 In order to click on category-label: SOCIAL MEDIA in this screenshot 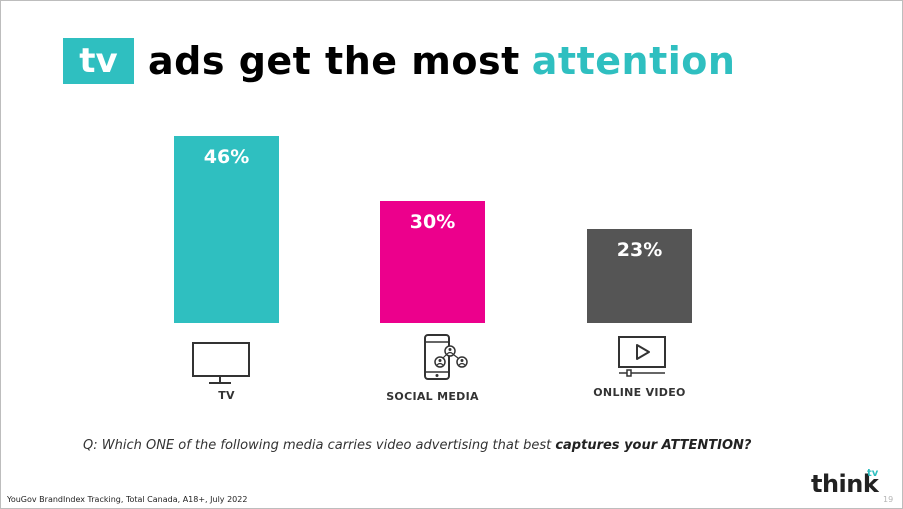, I will do `click(432, 396)`.